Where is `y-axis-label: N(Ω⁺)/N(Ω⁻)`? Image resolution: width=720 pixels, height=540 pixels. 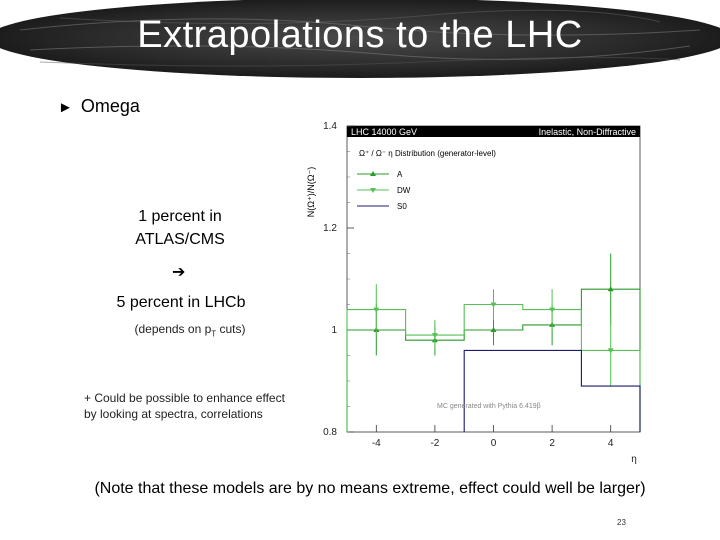 y-axis-label: N(Ω⁺)/N(Ω⁻) is located at coordinates (311, 192).